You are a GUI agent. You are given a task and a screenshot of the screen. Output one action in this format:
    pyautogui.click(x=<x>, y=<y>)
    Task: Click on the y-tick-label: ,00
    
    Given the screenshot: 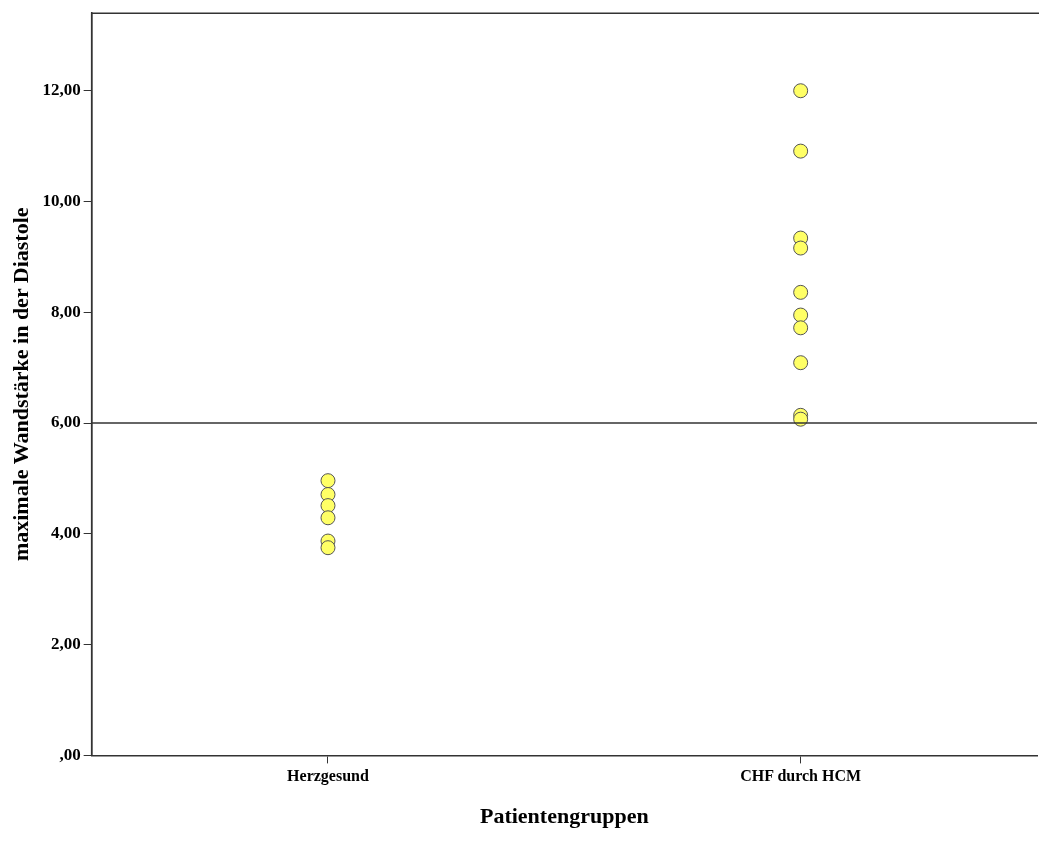 What is the action you would take?
    pyautogui.click(x=70, y=754)
    